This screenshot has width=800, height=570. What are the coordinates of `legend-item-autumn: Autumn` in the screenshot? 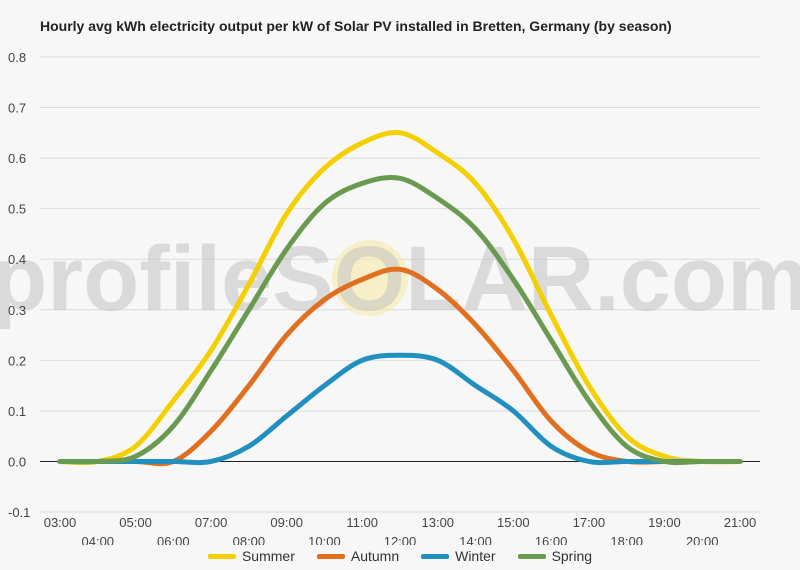 It's located at (358, 556).